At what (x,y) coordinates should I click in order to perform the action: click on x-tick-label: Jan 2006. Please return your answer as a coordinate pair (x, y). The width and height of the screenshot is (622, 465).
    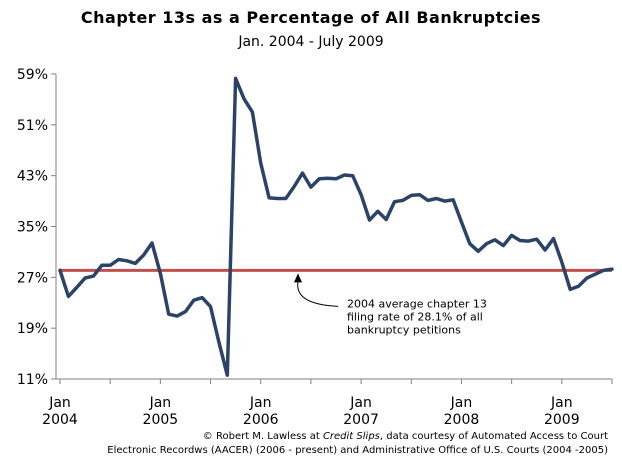
    Looking at the image, I should click on (261, 411).